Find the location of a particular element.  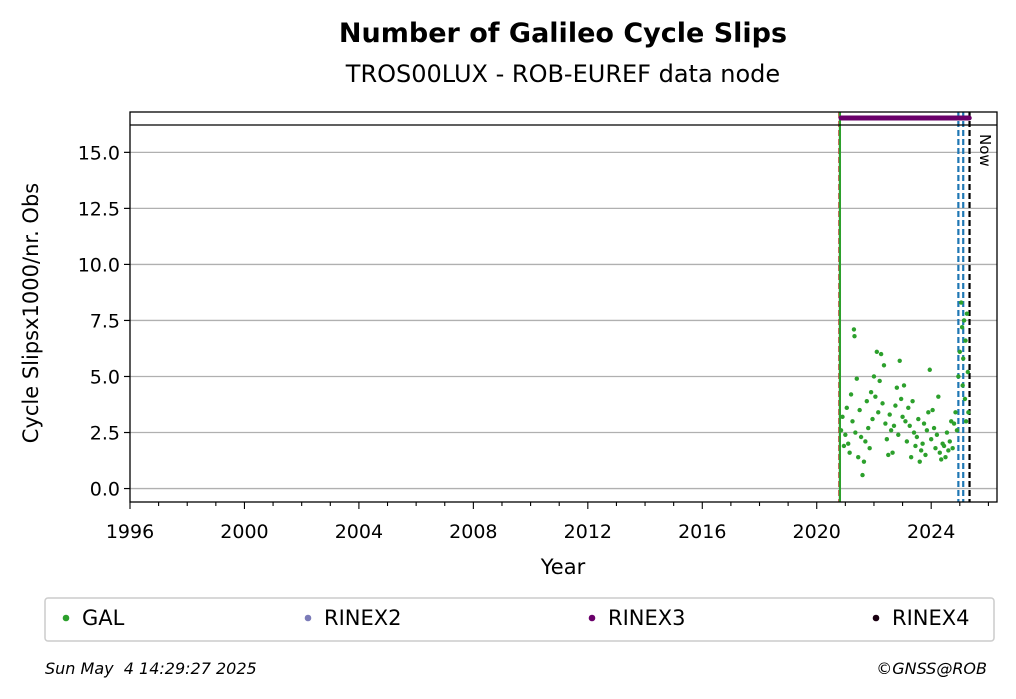

x-tick-label: 2020 is located at coordinates (817, 532).